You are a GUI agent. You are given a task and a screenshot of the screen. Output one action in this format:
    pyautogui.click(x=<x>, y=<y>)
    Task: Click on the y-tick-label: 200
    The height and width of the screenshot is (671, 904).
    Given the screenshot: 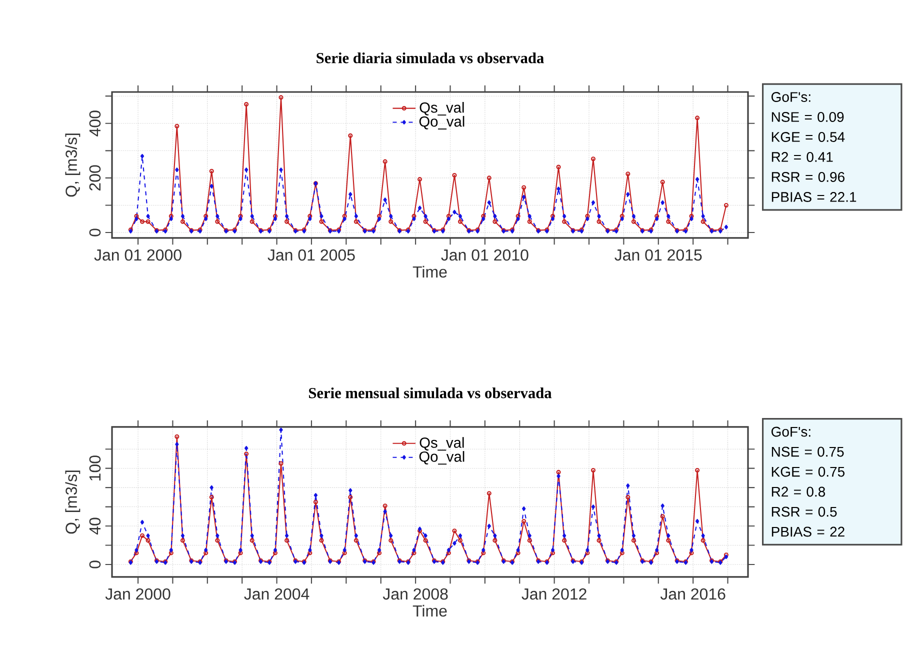 What is the action you would take?
    pyautogui.click(x=95, y=177)
    